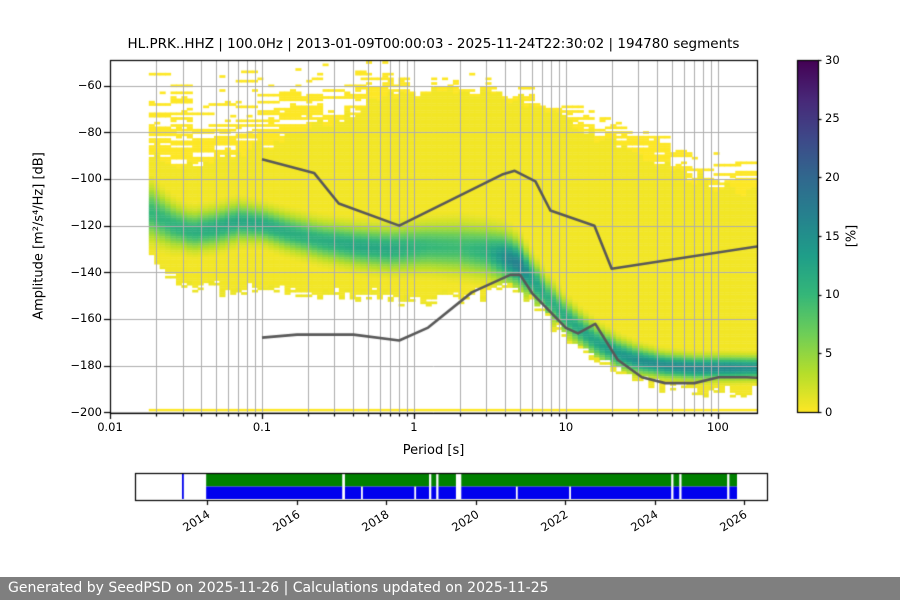 This screenshot has height=600, width=900. Describe the element at coordinates (414, 427) in the screenshot. I see `x-tick-label: 1` at that location.